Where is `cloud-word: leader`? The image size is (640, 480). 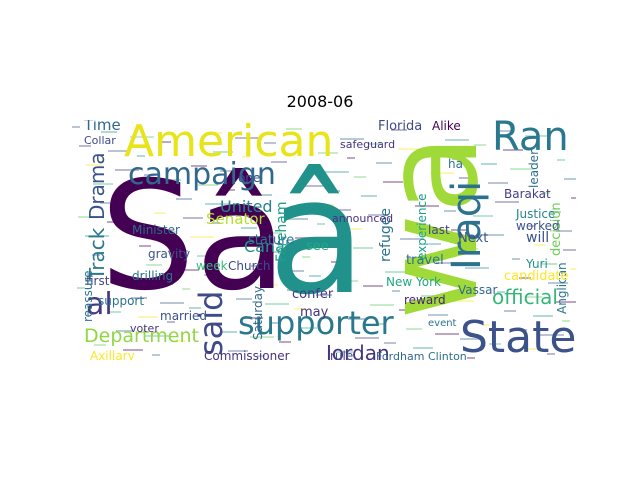 cloud-word: leader is located at coordinates (534, 169).